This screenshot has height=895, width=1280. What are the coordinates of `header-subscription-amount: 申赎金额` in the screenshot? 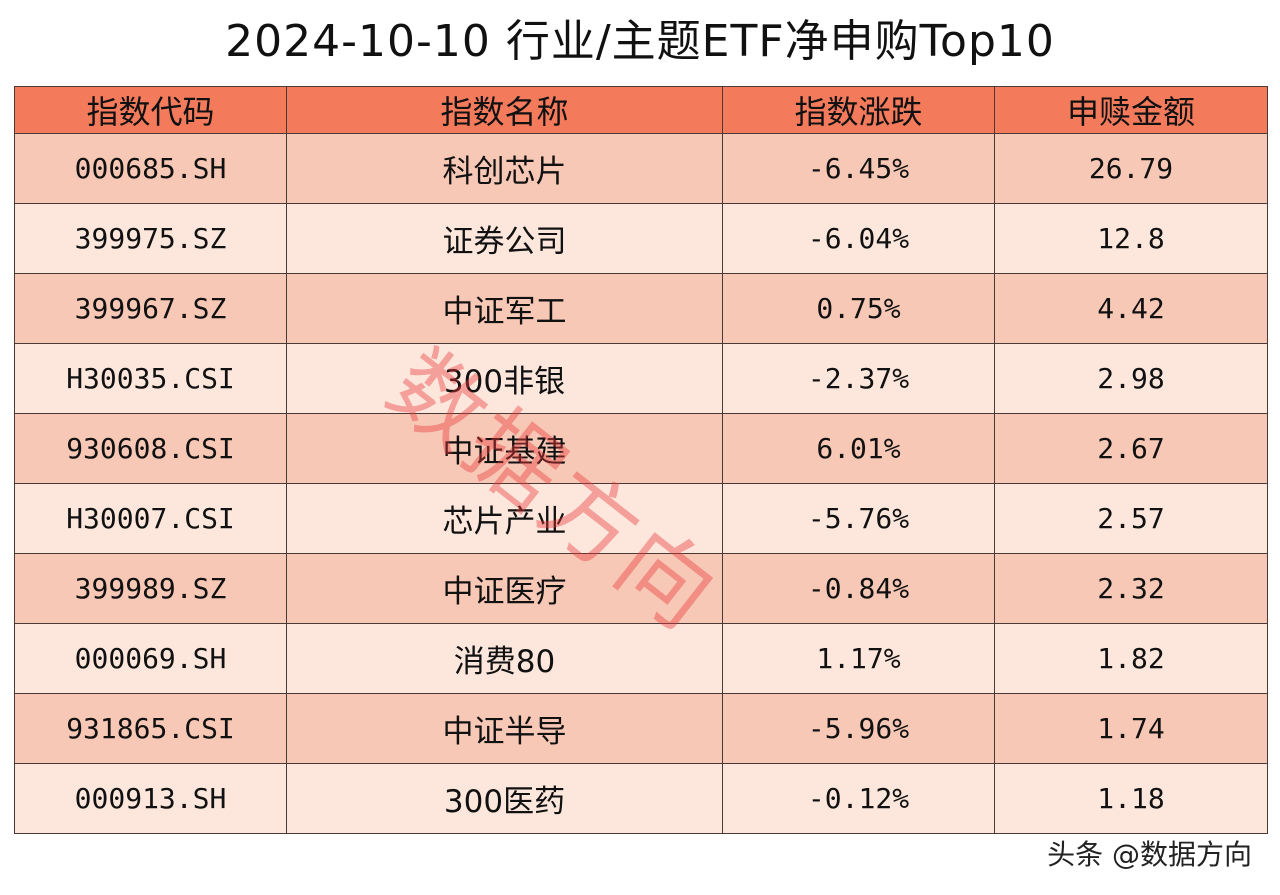 It's located at (1131, 110).